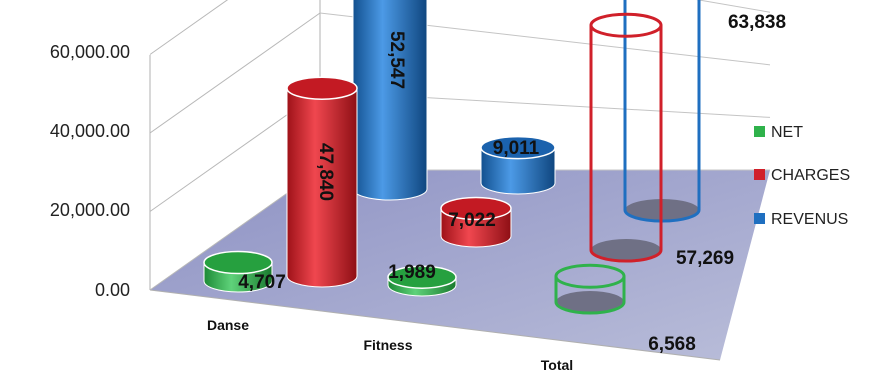 The height and width of the screenshot is (376, 896). I want to click on y-tick-label: 60,000.00, so click(90, 52).